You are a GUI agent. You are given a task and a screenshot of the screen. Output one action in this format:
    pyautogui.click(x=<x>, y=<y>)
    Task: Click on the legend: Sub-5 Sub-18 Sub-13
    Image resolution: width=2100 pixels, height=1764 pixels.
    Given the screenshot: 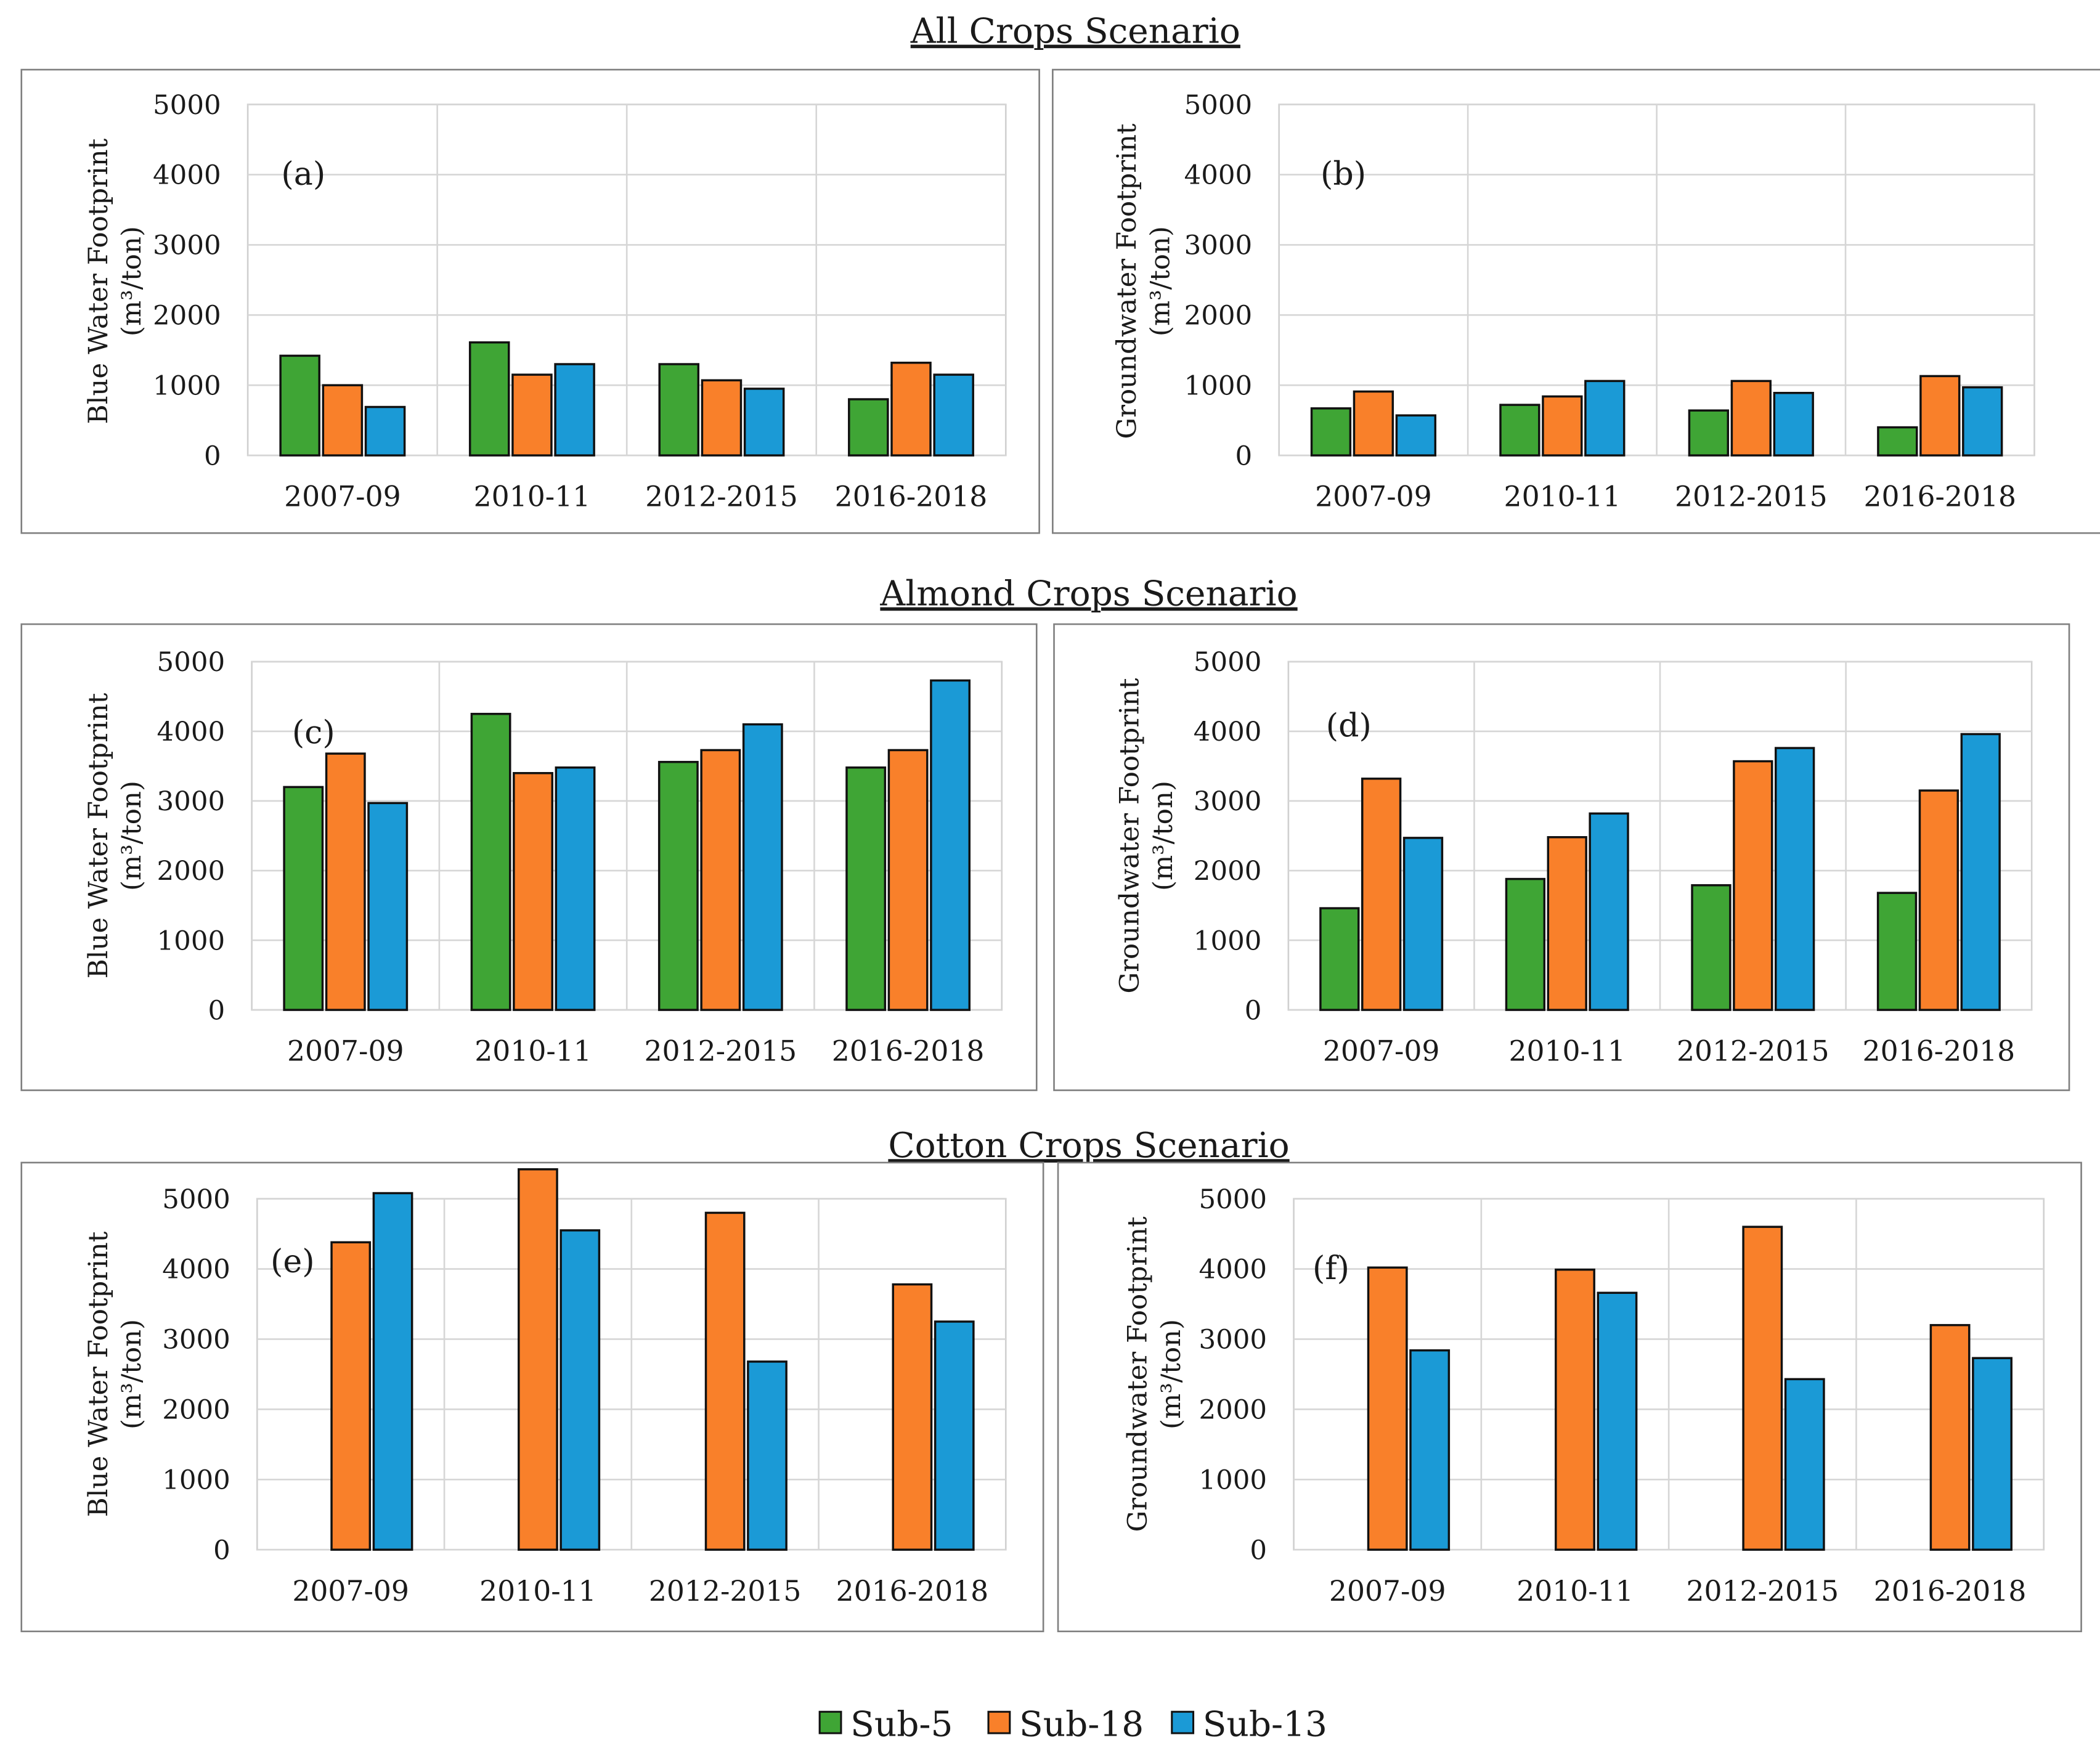 What is the action you would take?
    pyautogui.click(x=1072, y=1724)
    